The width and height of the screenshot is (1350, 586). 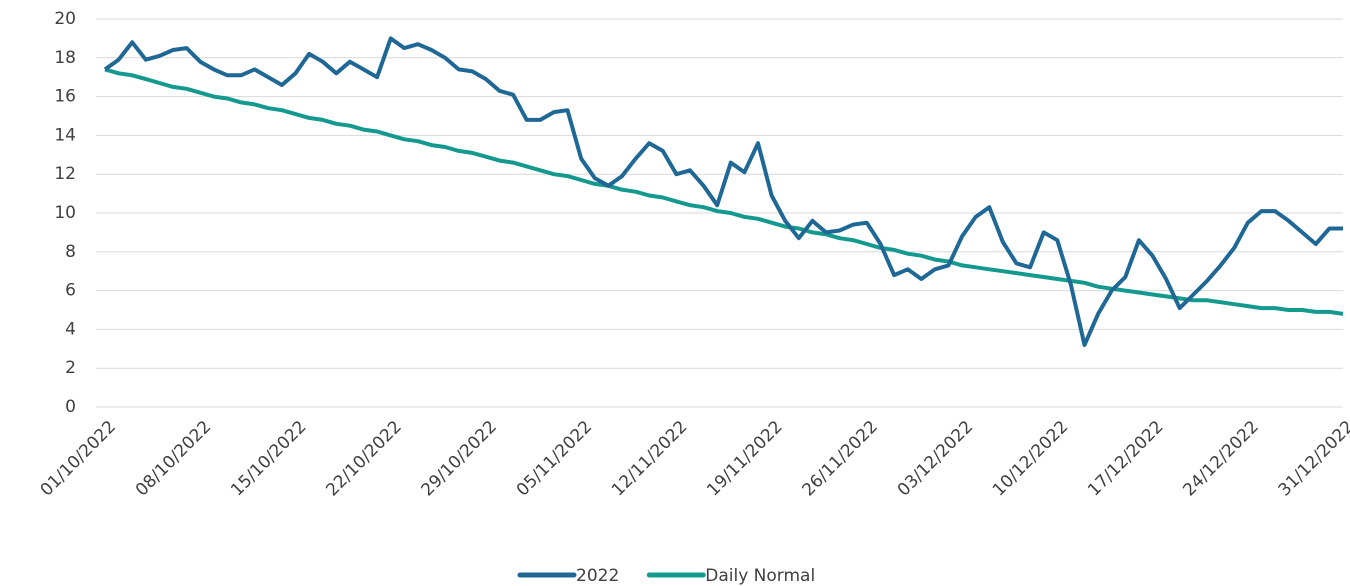 What do you see at coordinates (363, 458) in the screenshot?
I see `x-tick-label: 22/10/2022` at bounding box center [363, 458].